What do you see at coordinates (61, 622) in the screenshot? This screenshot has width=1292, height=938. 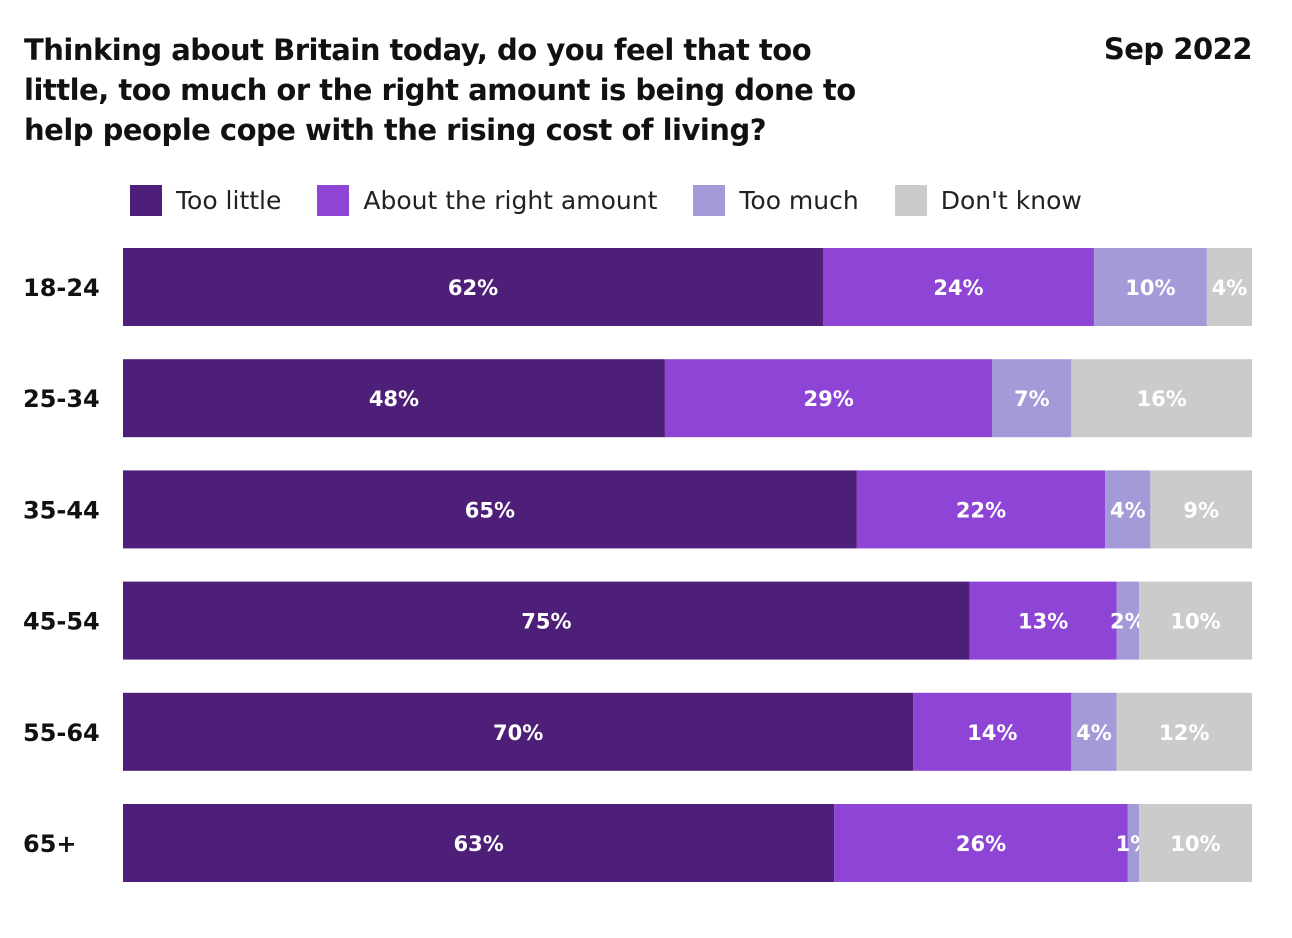 I see `category-label: 45-54` at bounding box center [61, 622].